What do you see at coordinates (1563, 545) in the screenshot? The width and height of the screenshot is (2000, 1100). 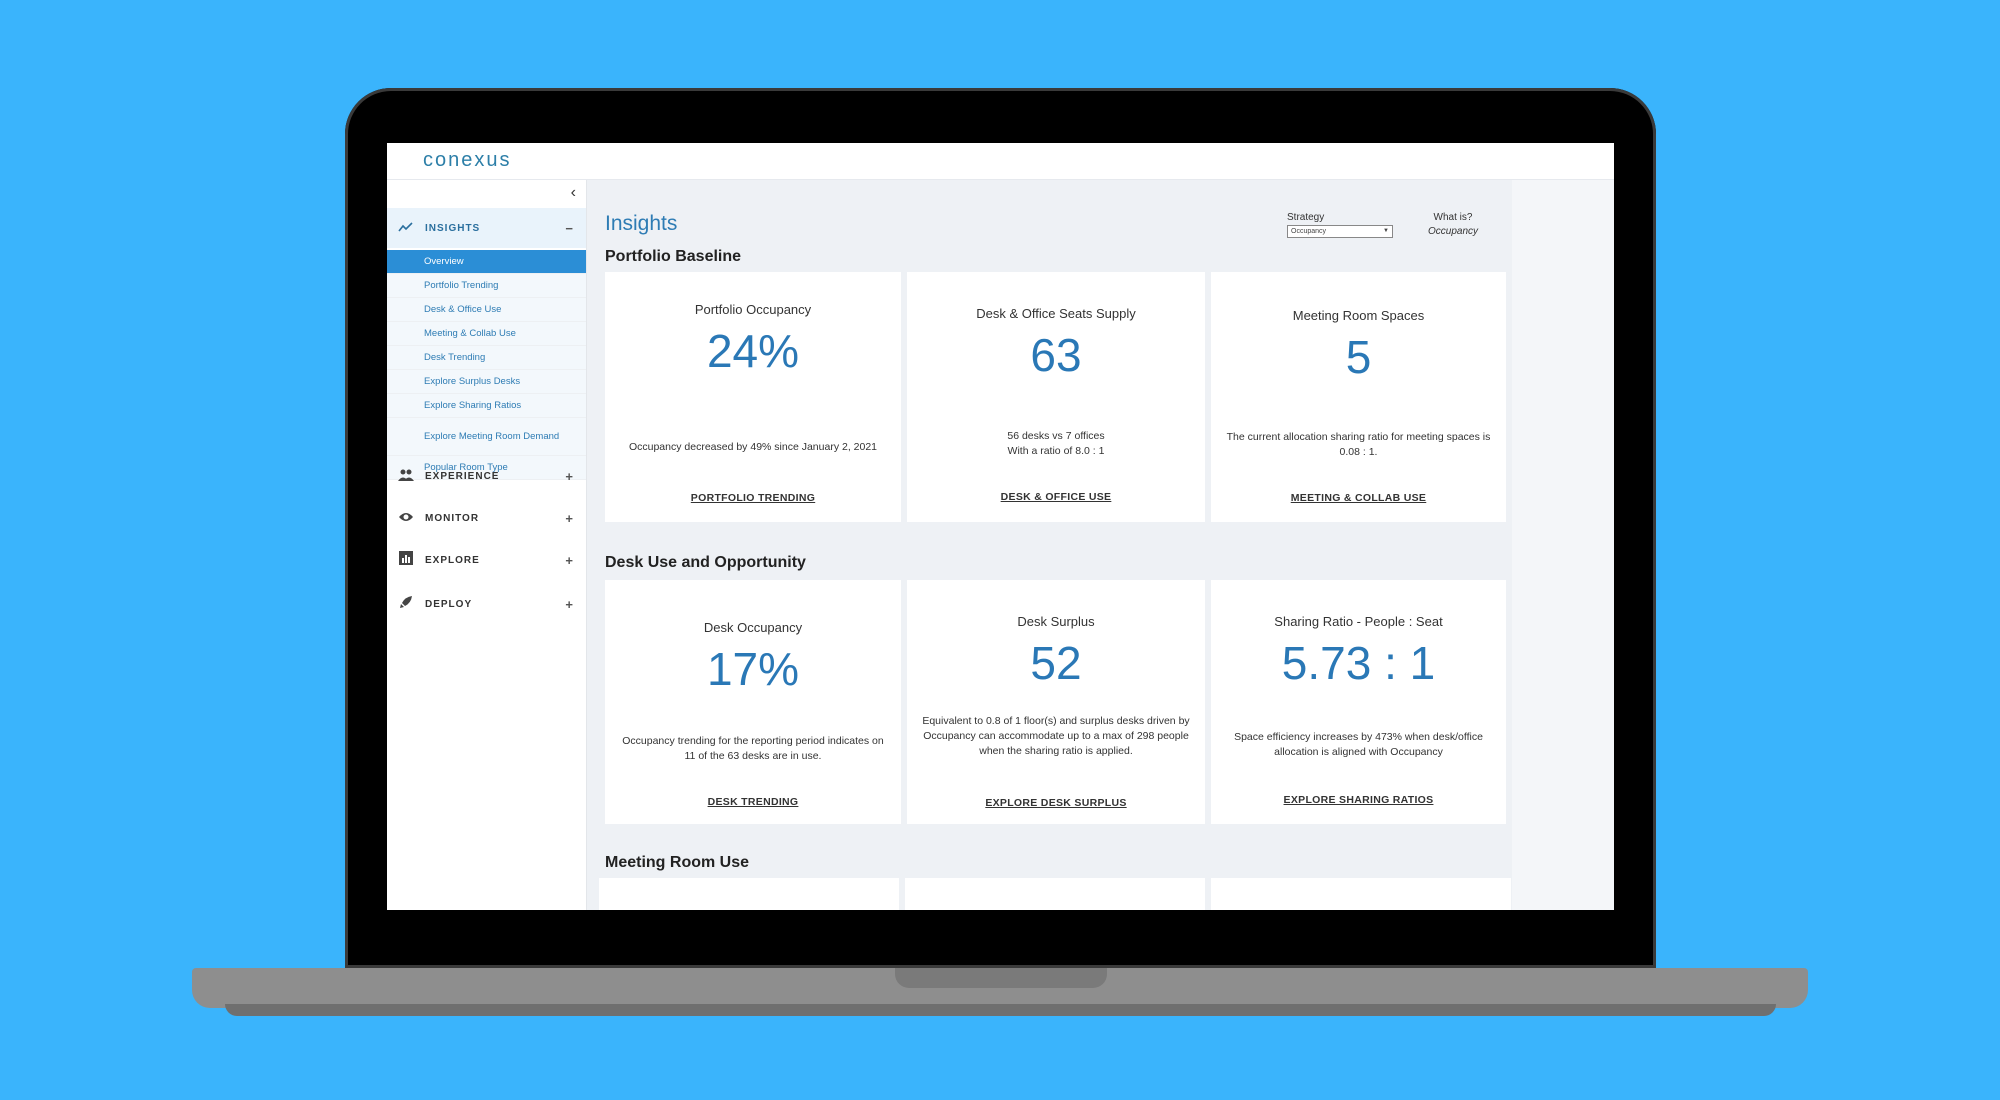 I see `right-pane` at bounding box center [1563, 545].